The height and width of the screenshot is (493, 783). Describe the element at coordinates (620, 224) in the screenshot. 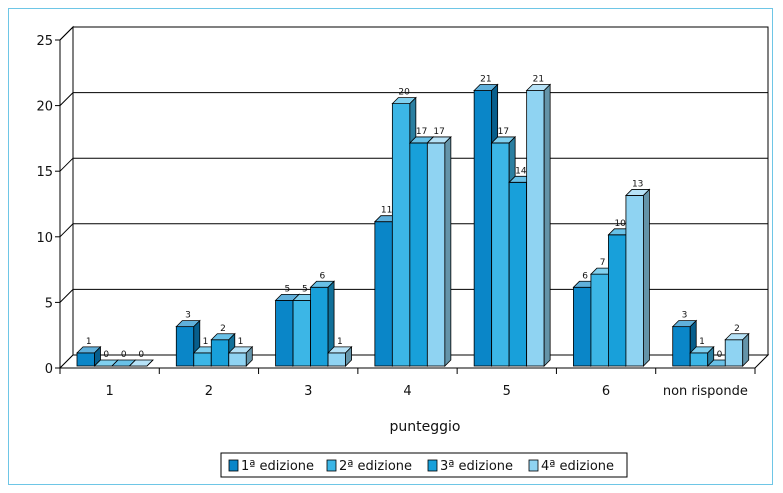

I see `data-label: 10` at that location.